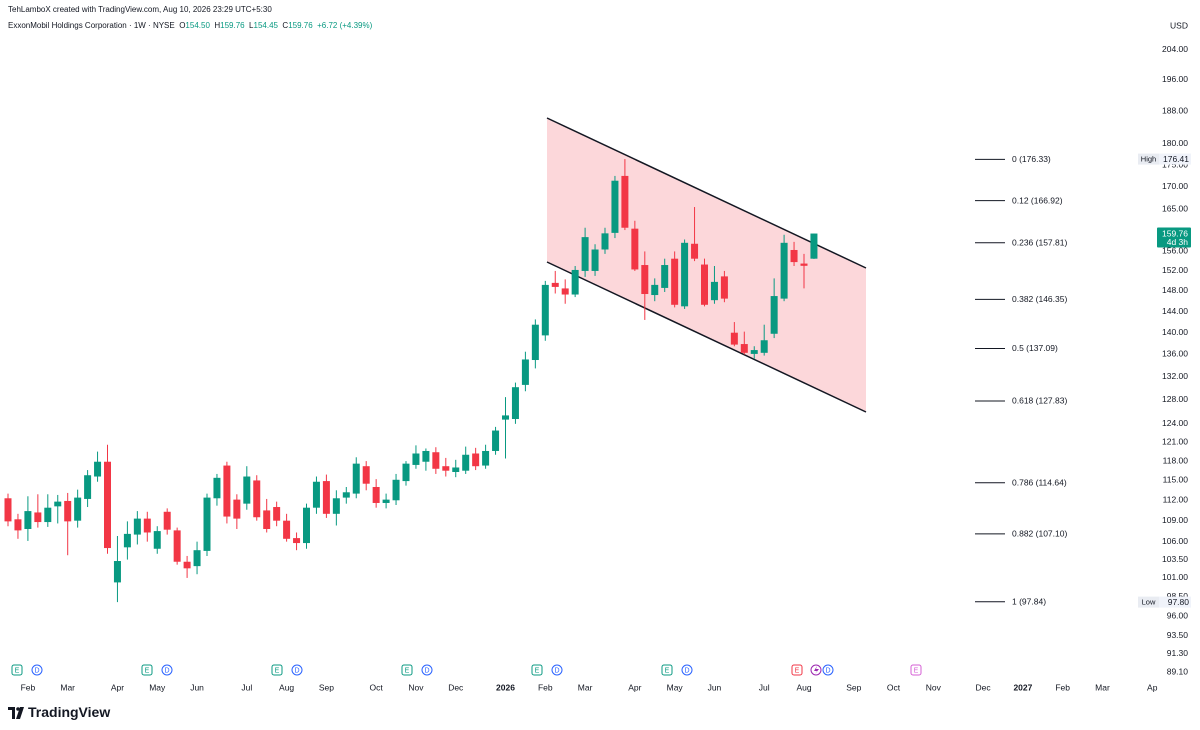 The width and height of the screenshot is (1200, 730). What do you see at coordinates (1179, 25) in the screenshot?
I see `currency: USD` at bounding box center [1179, 25].